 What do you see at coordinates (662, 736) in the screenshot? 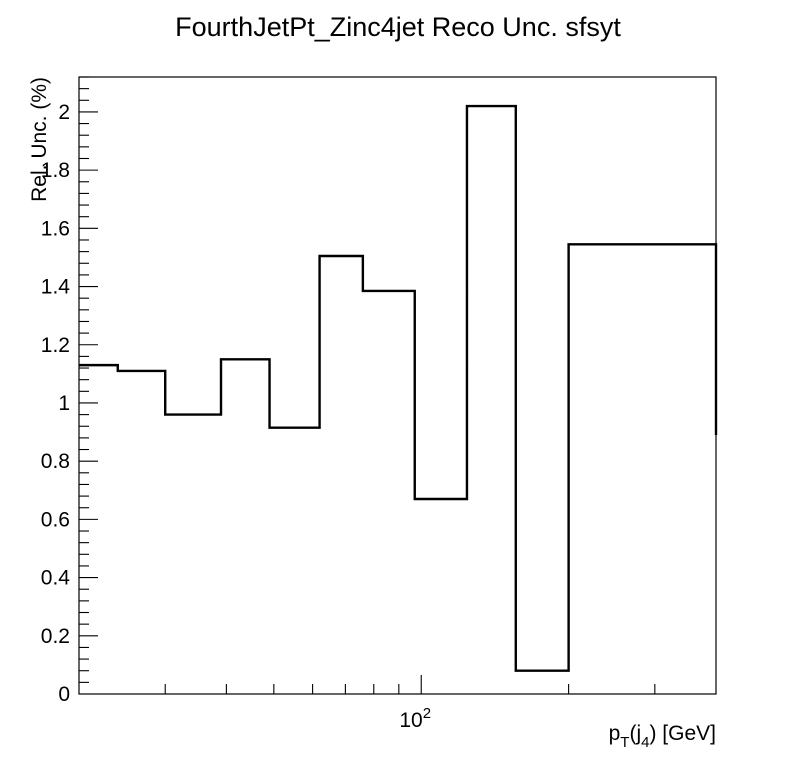
I see `x-axis-label: pT(j4) [GeV]` at bounding box center [662, 736].